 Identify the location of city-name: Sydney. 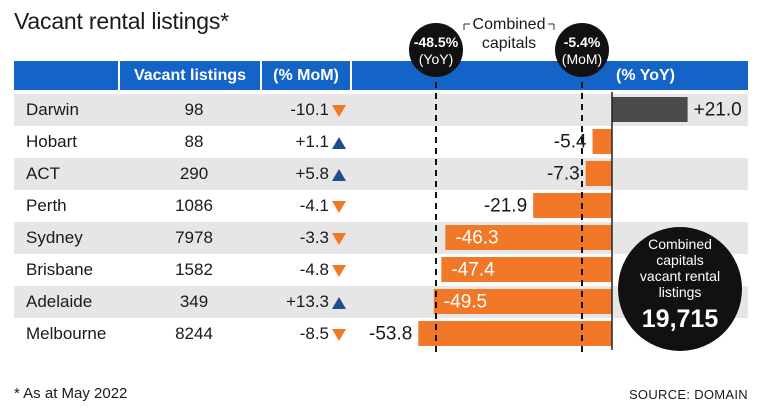
(54, 237).